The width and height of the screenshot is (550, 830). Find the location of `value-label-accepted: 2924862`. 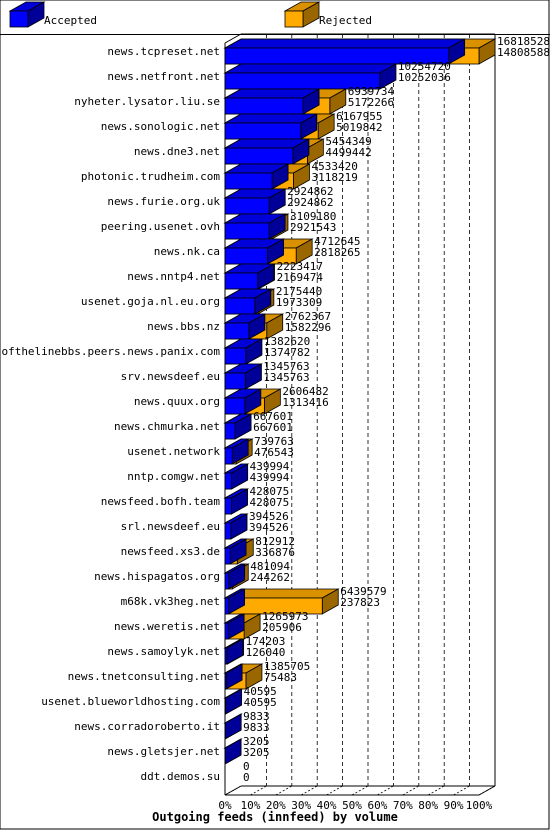

value-label-accepted: 2924862 is located at coordinates (310, 202).